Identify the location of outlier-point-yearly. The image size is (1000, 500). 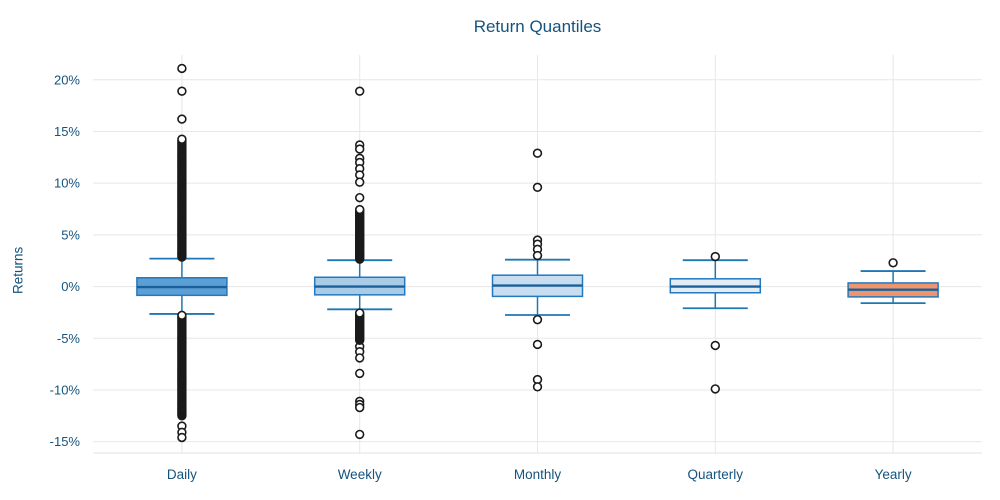
(893, 263).